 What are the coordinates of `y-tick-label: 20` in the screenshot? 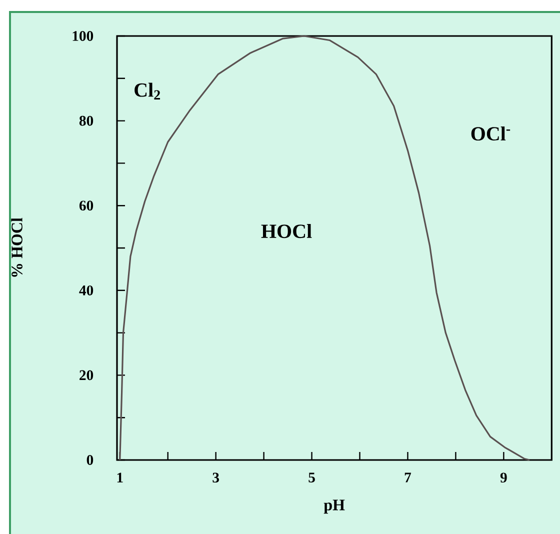 It's located at (87, 375).